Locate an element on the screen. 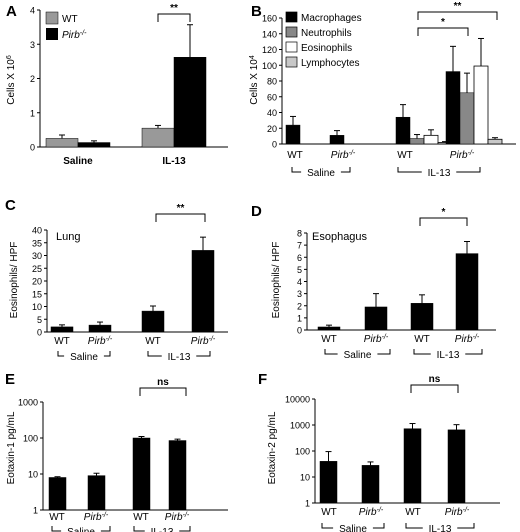 Image resolution: width=520 pixels, height=532 pixels. y-tick-label: 15 is located at coordinates (37, 294).